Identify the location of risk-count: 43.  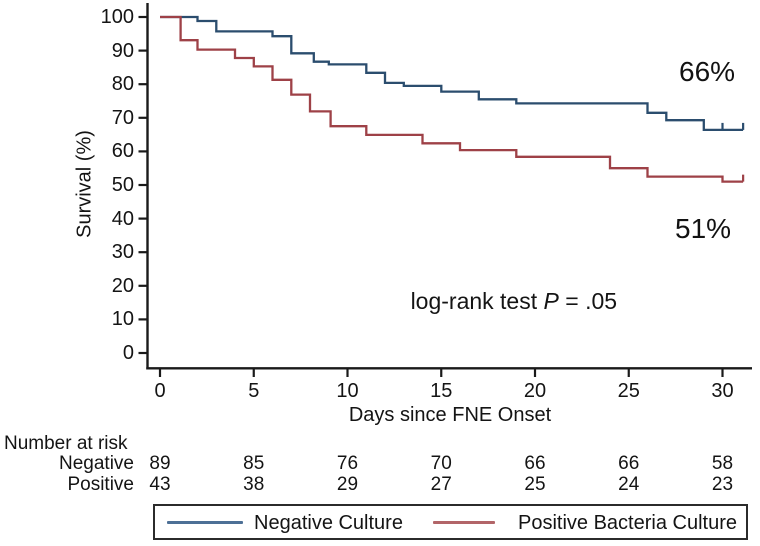
(160, 484).